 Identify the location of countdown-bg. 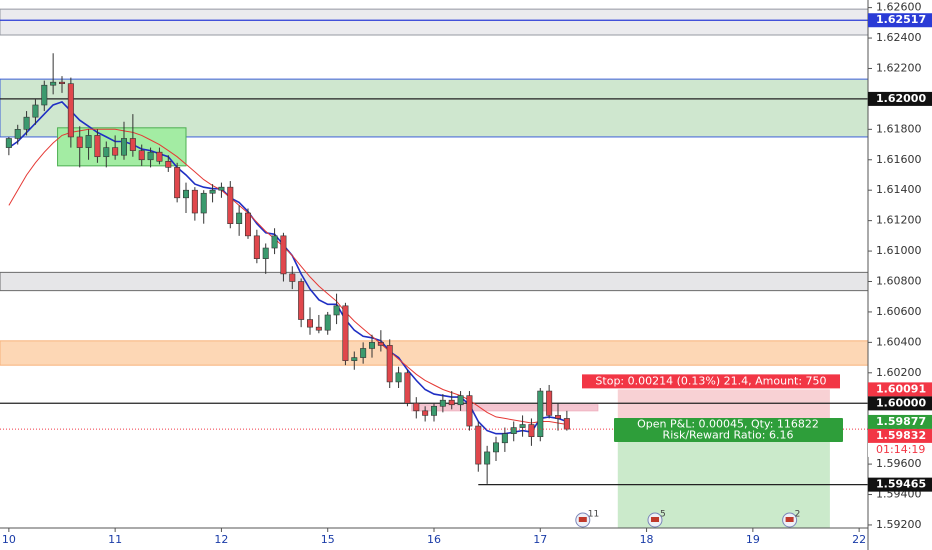
(900, 449).